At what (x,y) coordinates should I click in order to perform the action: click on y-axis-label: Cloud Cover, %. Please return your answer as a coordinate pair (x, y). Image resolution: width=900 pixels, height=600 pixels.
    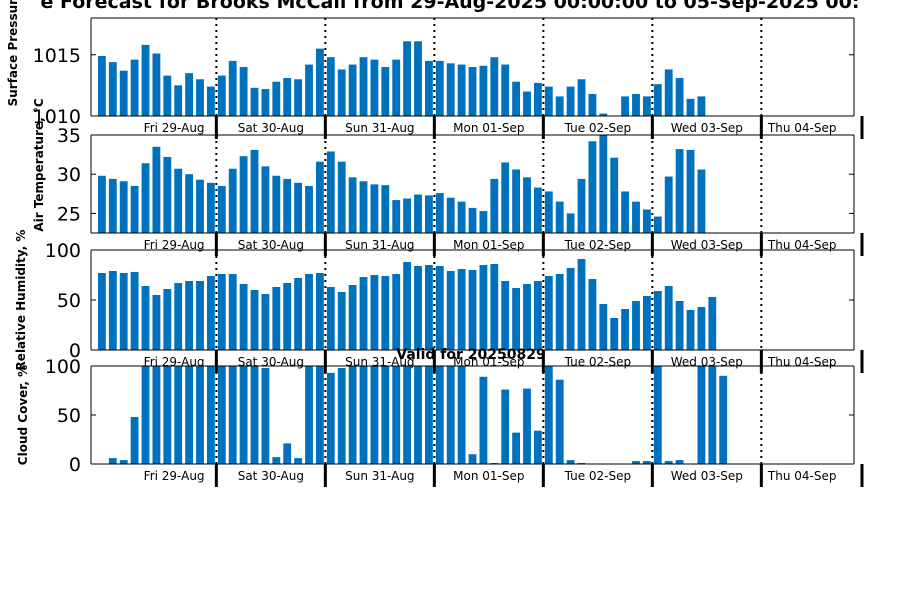
    Looking at the image, I should click on (23, 415).